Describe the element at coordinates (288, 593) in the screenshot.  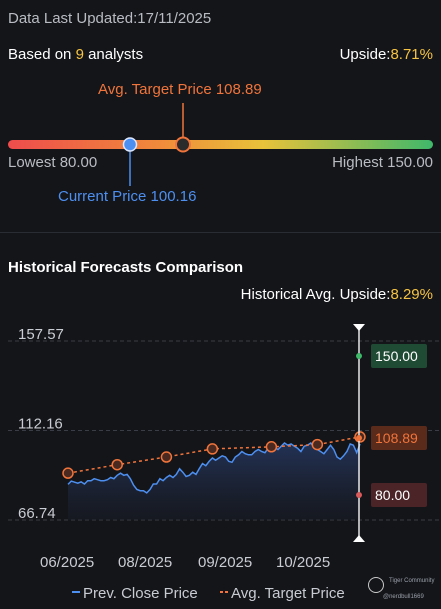
I see `legend-avg-target-label: Avg. Target Price` at that location.